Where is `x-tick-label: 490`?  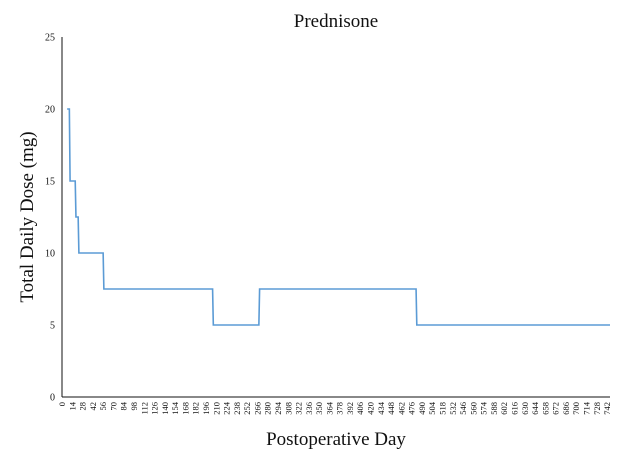
x-tick-label: 490 is located at coordinates (422, 408).